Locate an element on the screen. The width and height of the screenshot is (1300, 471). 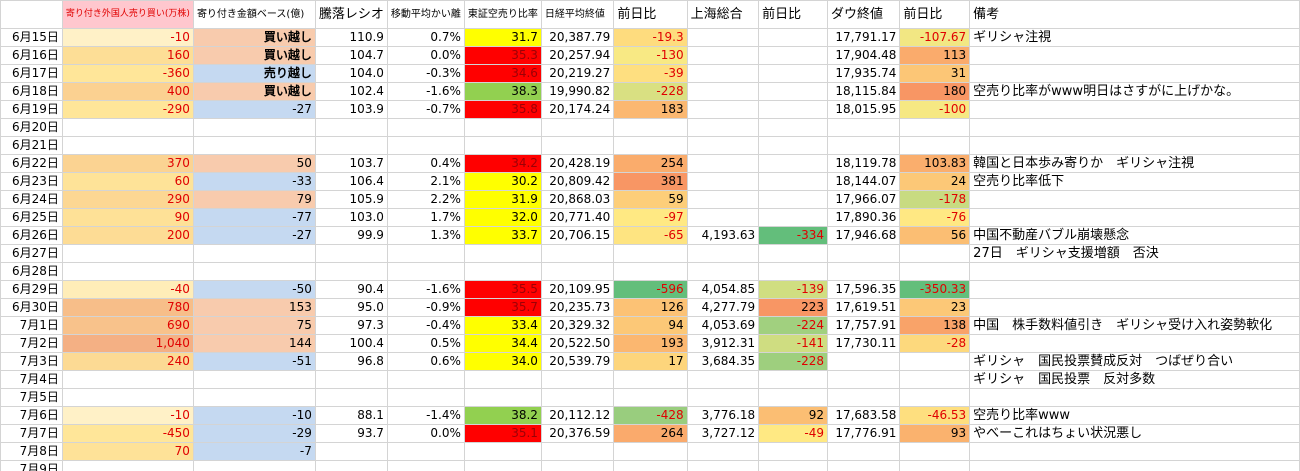
cell: -100 is located at coordinates (935, 109).